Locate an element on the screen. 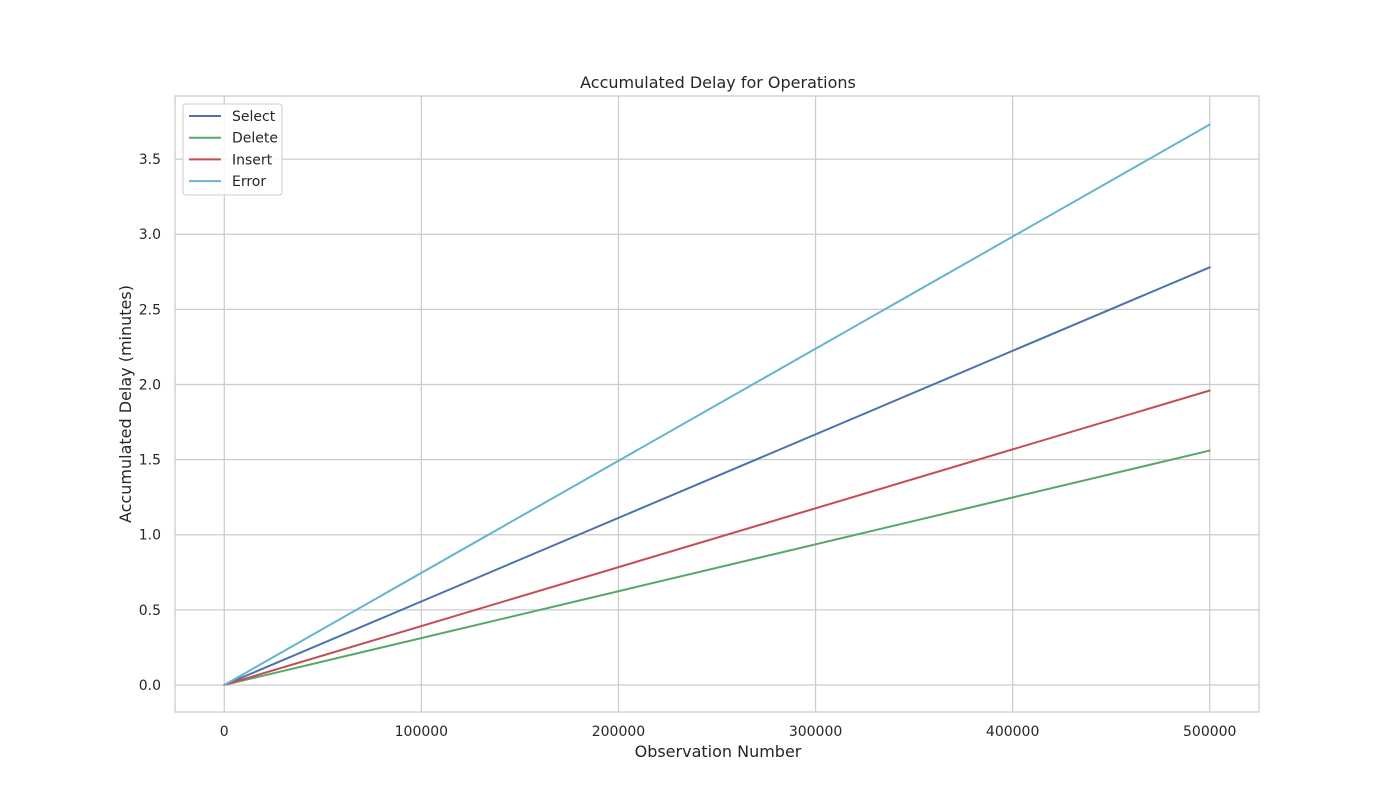 The width and height of the screenshot is (1400, 800). x-tick-label: 300000 is located at coordinates (815, 732).